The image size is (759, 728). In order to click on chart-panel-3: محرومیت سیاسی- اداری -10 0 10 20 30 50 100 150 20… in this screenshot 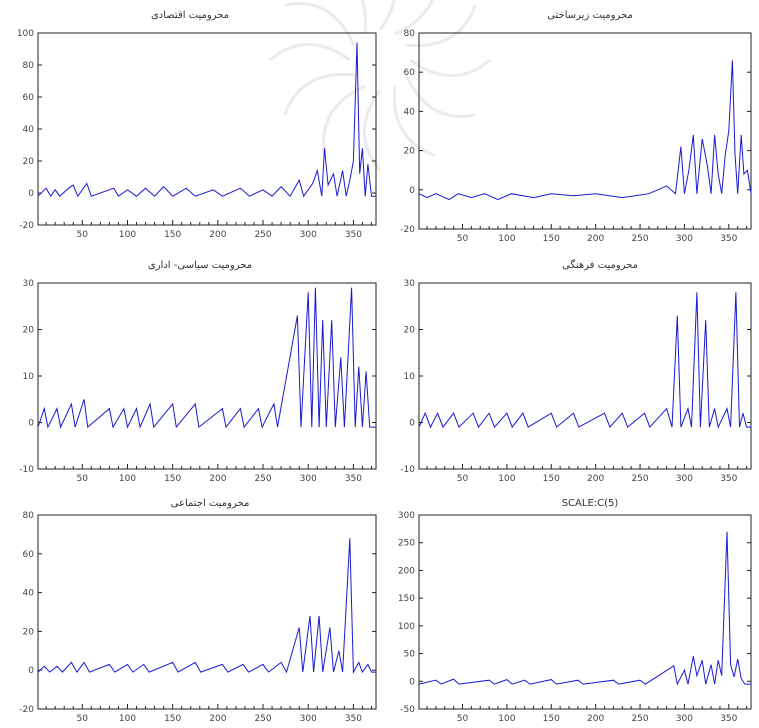, I will do `click(198, 372)`.